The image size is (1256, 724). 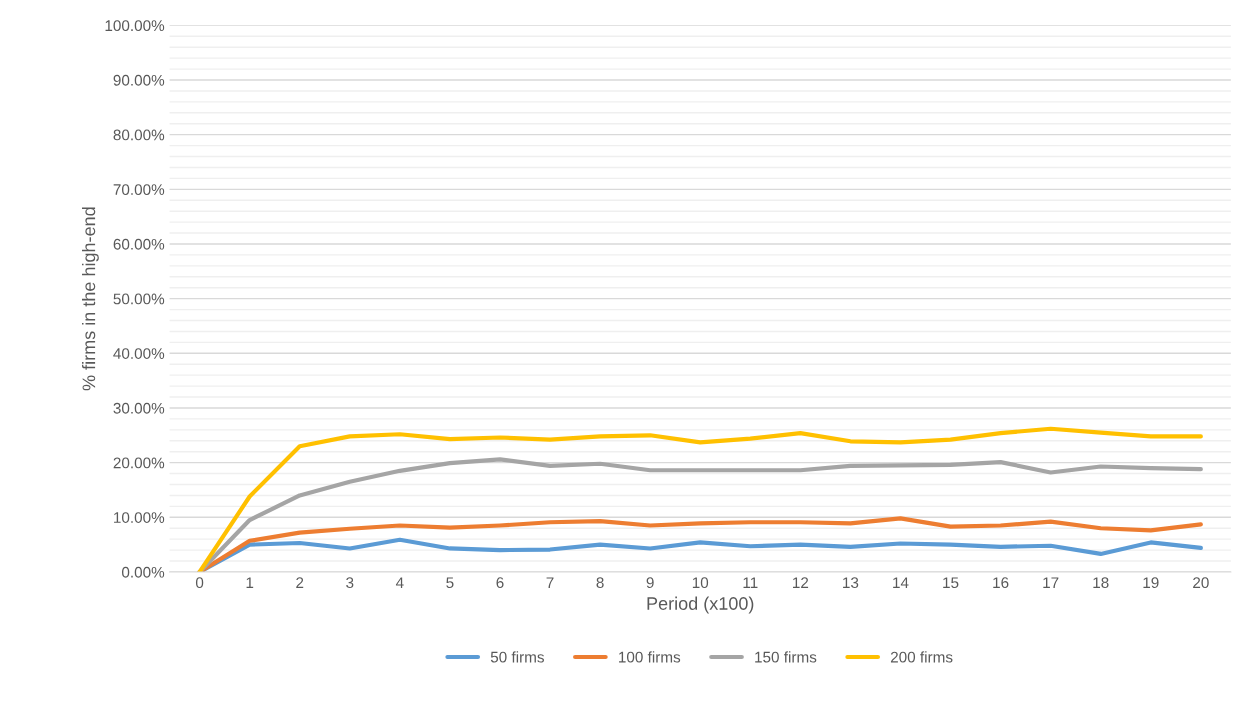 What do you see at coordinates (951, 583) in the screenshot?
I see `x-tick-label: 15` at bounding box center [951, 583].